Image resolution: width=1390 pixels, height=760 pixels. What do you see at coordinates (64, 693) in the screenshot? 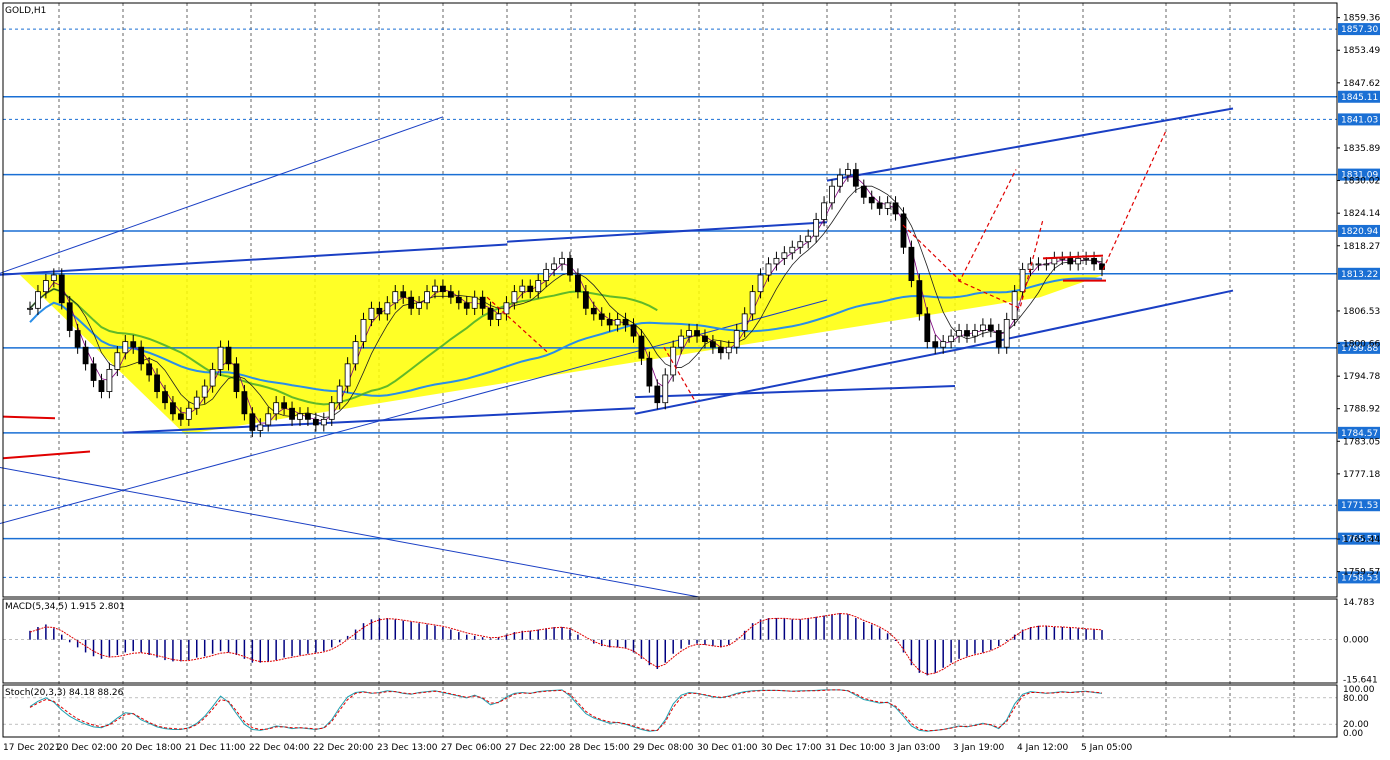
I see `stoch-label: Stoch(20,3,3) 84.18 88.26` at bounding box center [64, 693].